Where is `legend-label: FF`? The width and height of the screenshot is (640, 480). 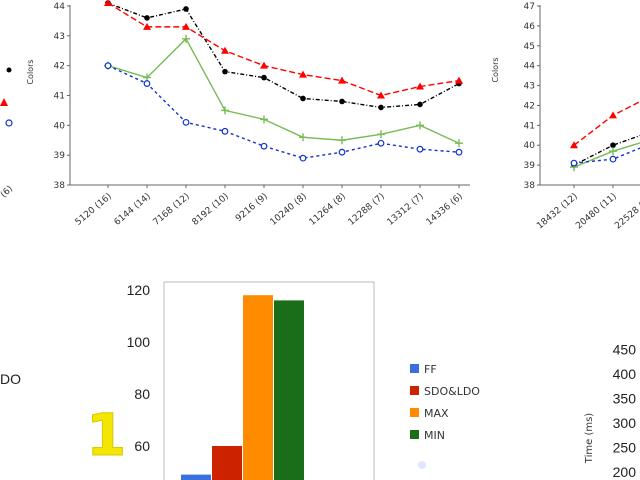
legend-label: FF is located at coordinates (430, 369).